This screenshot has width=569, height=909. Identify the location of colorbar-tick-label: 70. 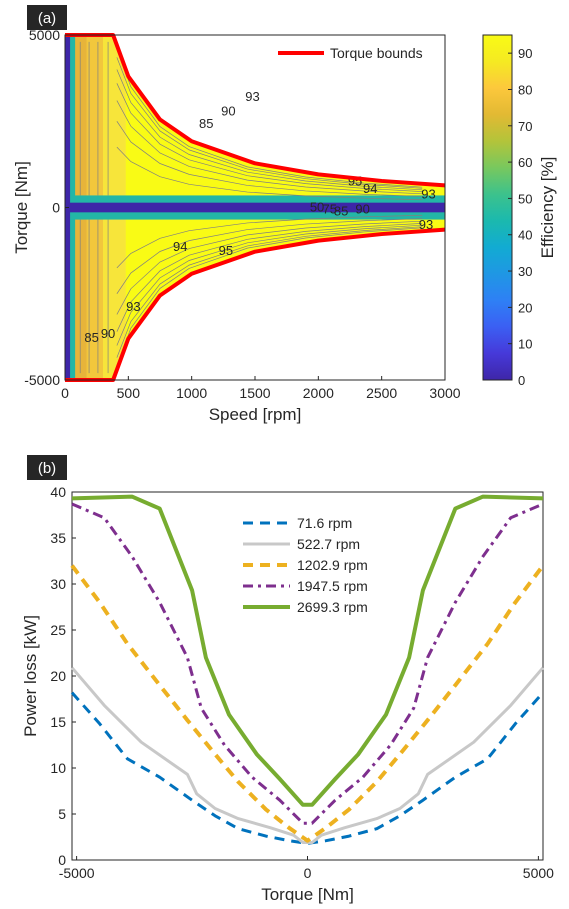
(525, 126).